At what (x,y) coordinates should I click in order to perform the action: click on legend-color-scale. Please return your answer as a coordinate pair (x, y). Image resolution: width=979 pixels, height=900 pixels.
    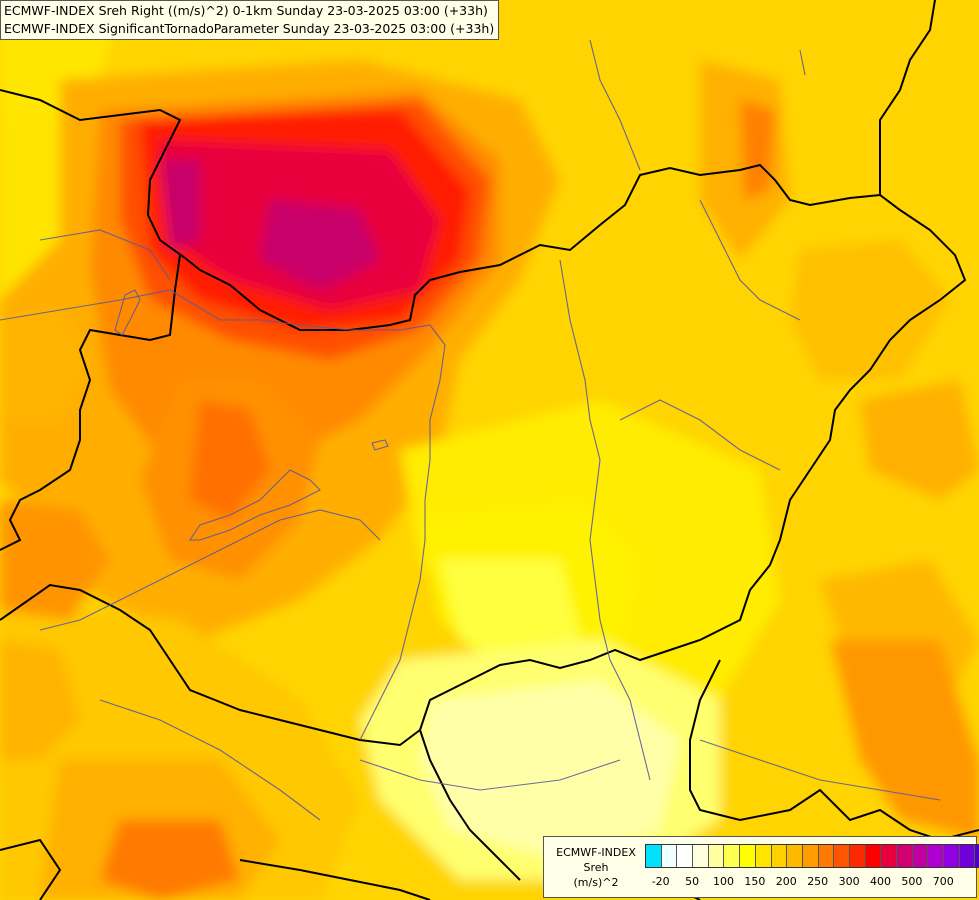
    Looking at the image, I should click on (812, 856).